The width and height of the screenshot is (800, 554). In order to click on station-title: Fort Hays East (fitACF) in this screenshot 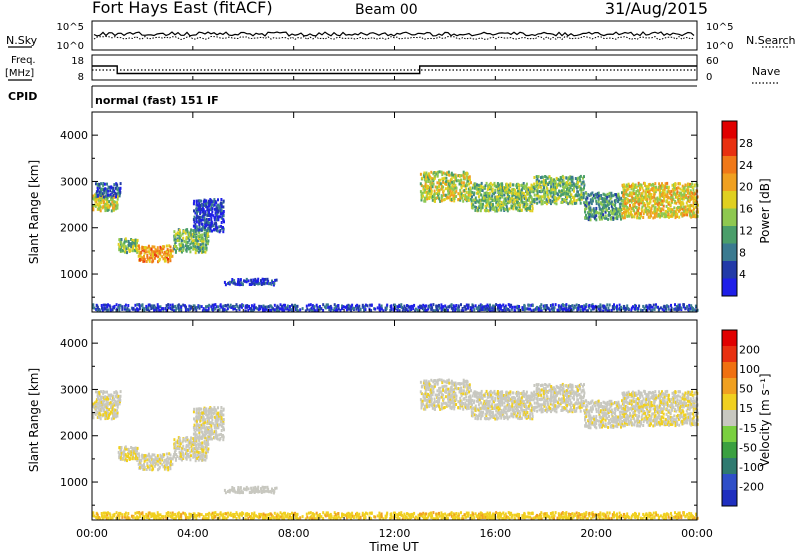, I will do `click(182, 8)`.